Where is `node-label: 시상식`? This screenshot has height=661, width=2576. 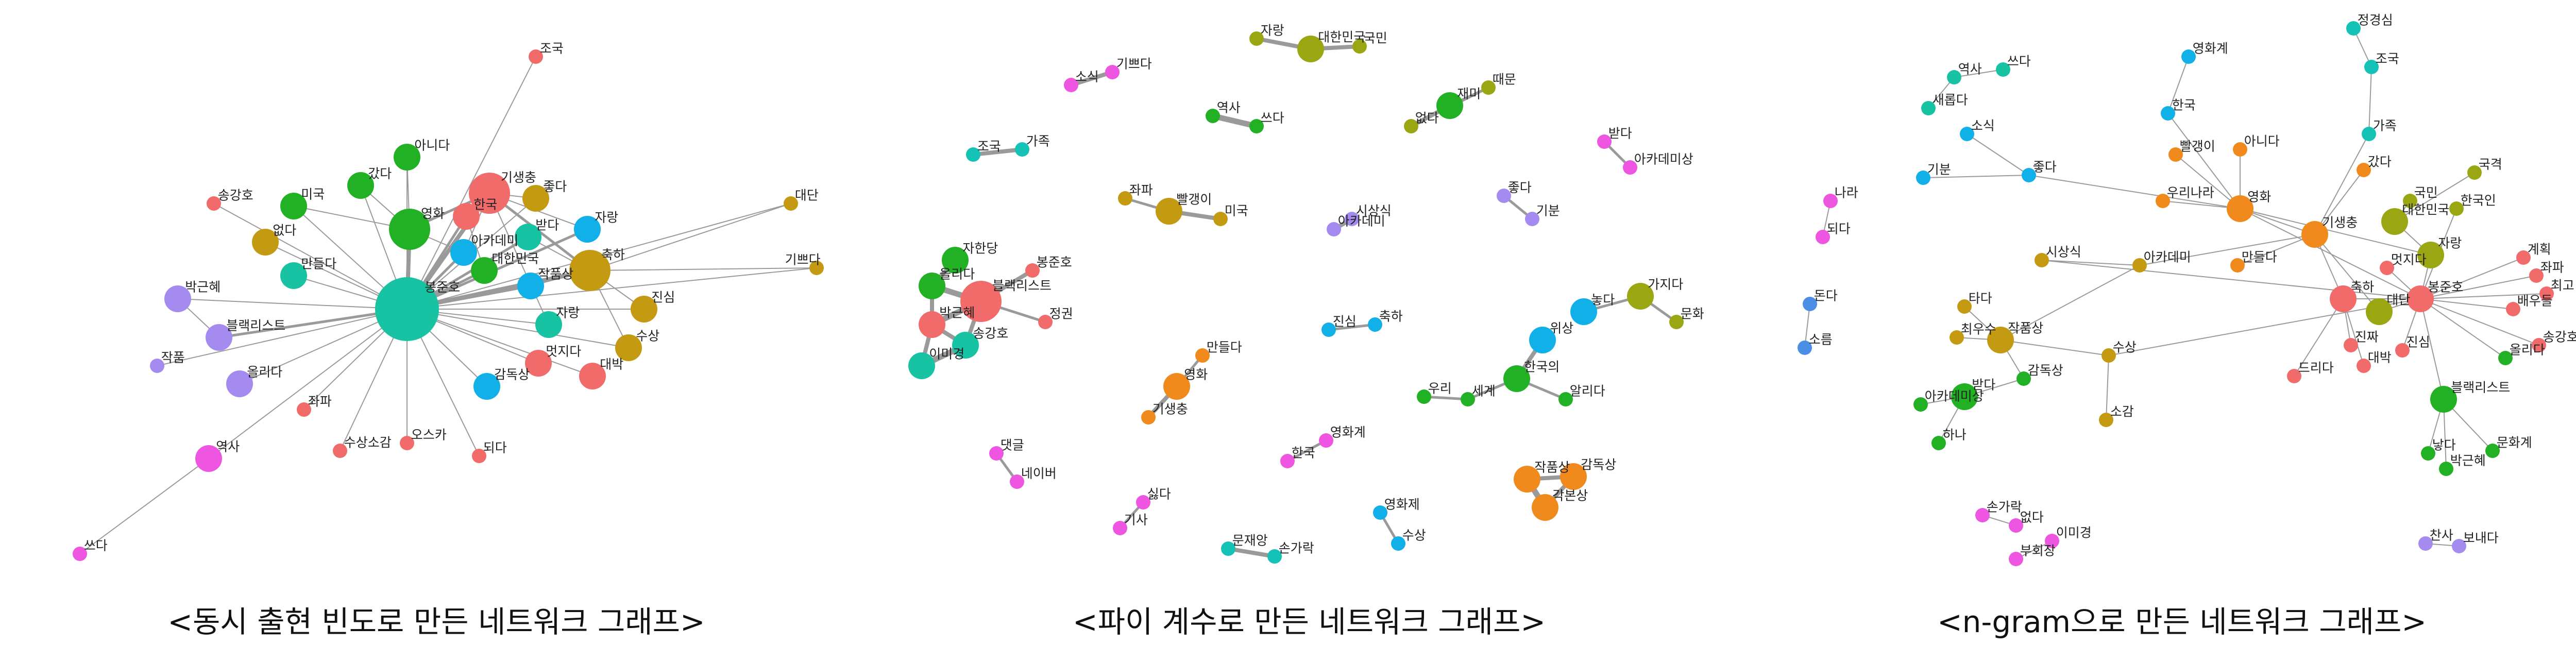 node-label: 시상식 is located at coordinates (2063, 252).